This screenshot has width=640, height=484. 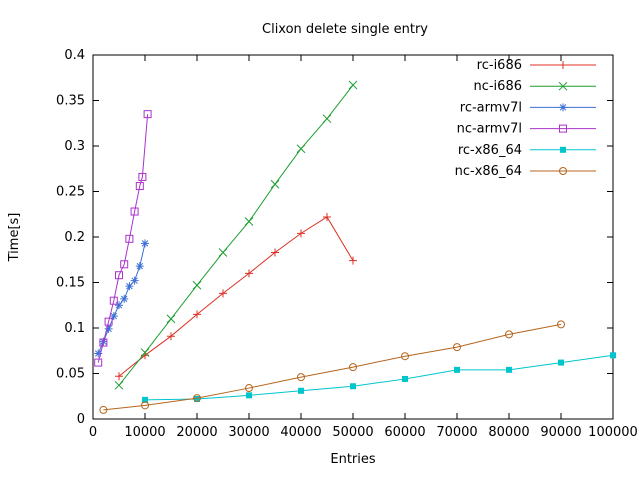 What do you see at coordinates (491, 107) in the screenshot?
I see `legend-label-rc-armv7l: rc-armv7l` at bounding box center [491, 107].